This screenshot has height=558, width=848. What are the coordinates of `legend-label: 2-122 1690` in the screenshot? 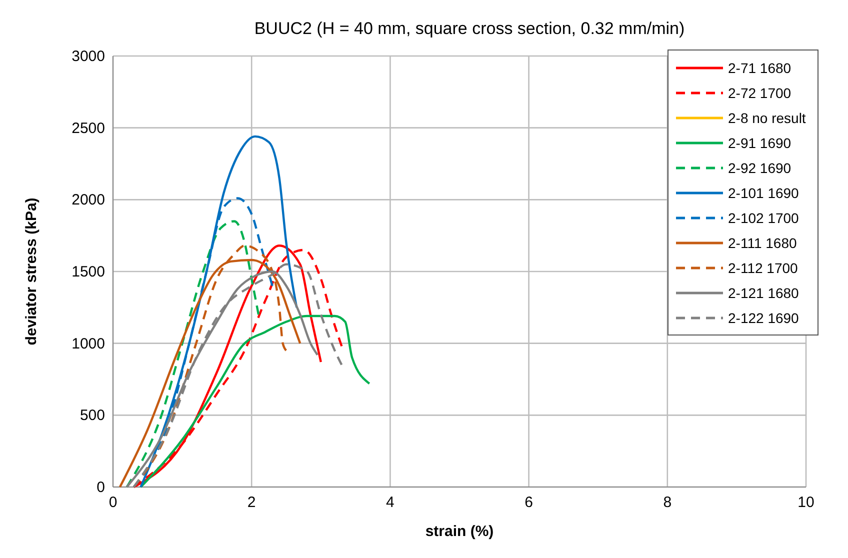 It's located at (764, 318).